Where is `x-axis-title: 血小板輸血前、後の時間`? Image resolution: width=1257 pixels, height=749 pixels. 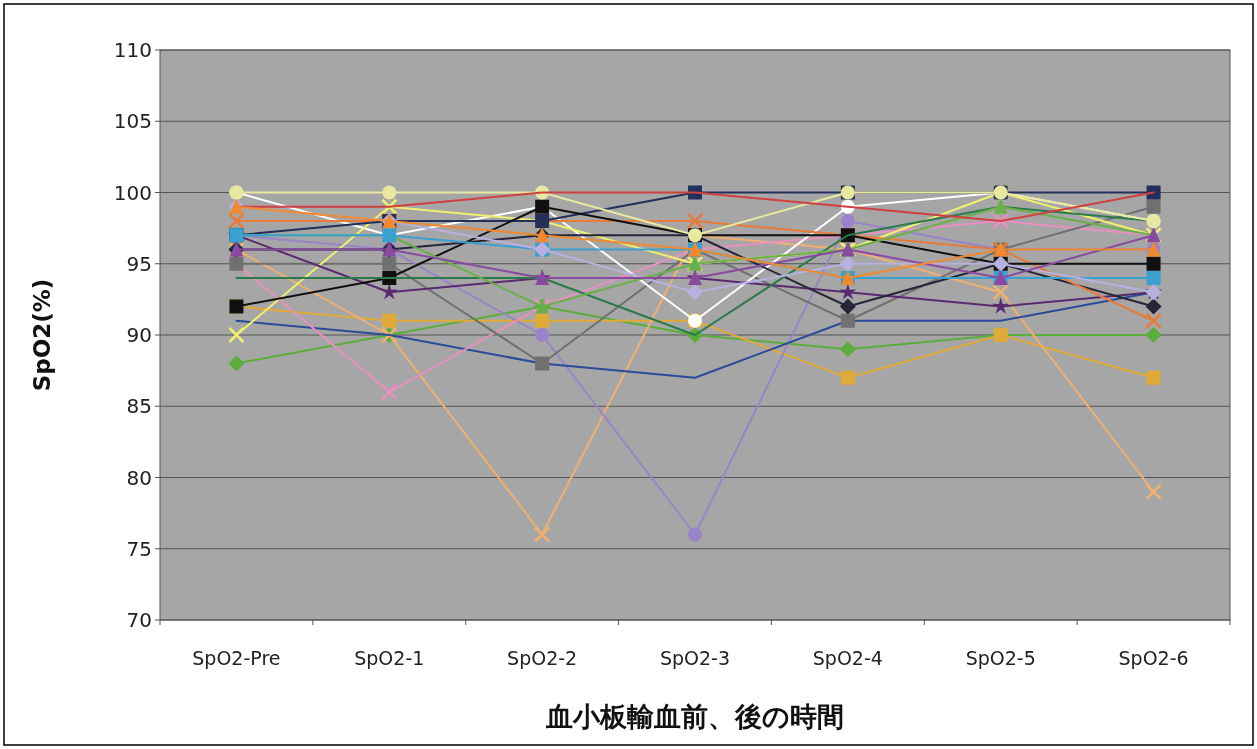
x-axis-title: 血小板輸血前、後の時間 is located at coordinates (694, 716).